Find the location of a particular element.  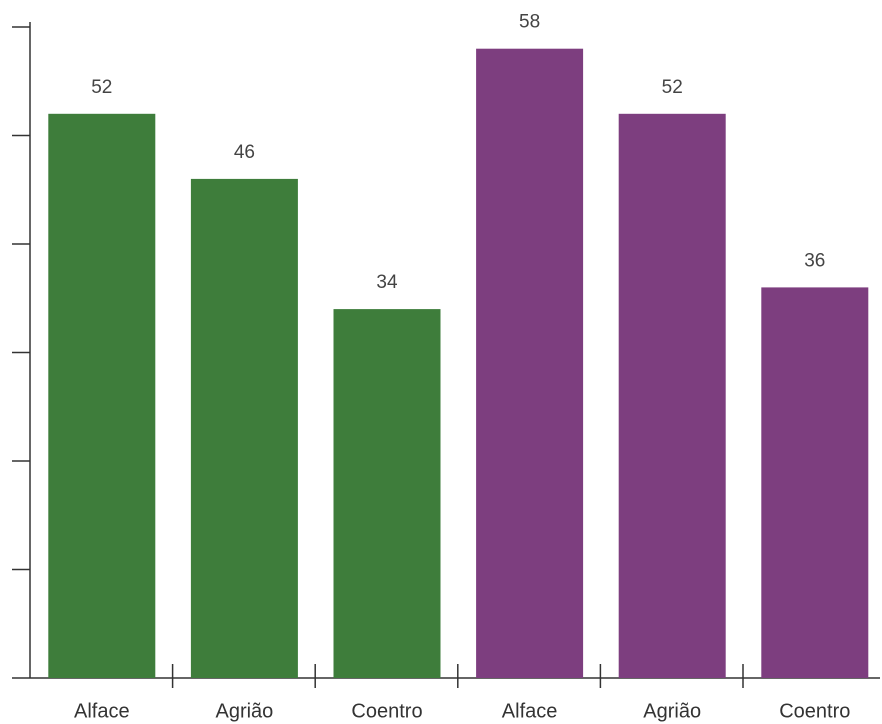

value-label: 46 is located at coordinates (244, 152).